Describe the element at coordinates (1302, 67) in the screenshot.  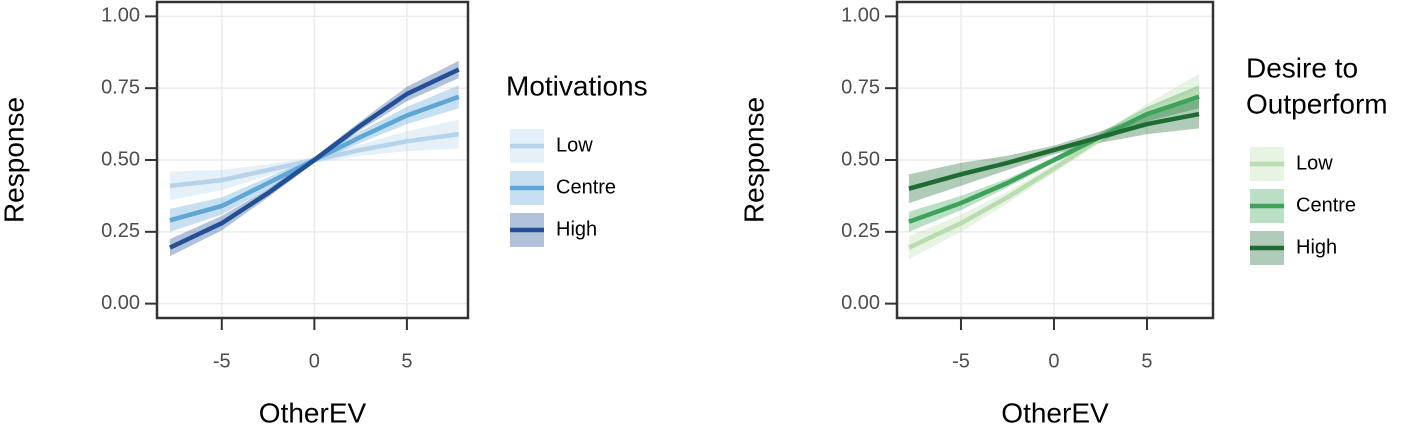
I see `legend-title: Desire to` at that location.